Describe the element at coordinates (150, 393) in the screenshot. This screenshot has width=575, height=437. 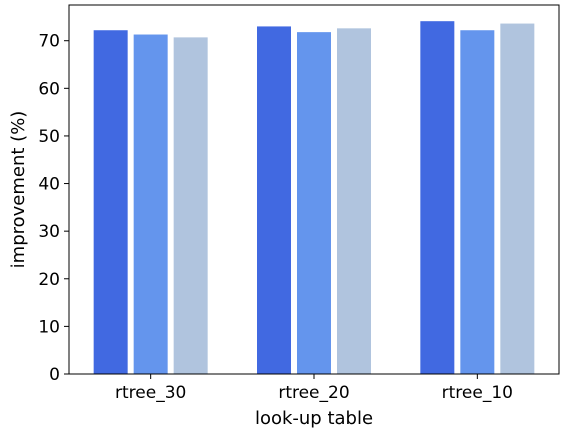
I see `x-tick-label-rtree_30: rtree_30` at that location.